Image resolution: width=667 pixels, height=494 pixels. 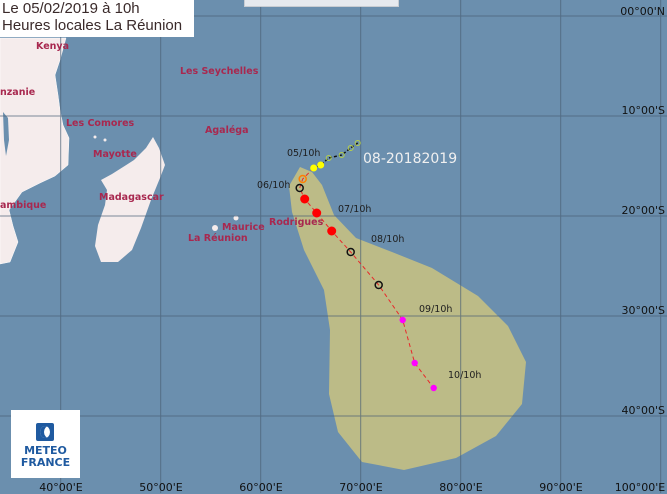 I want to click on track-time-label: 06/10h, so click(x=274, y=185).